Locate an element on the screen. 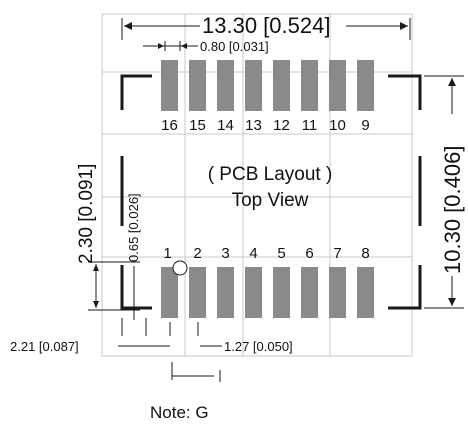 The image size is (468, 427). top-pin-labels: 16 15 14 13 12 11 10 9 is located at coordinates (265, 125).